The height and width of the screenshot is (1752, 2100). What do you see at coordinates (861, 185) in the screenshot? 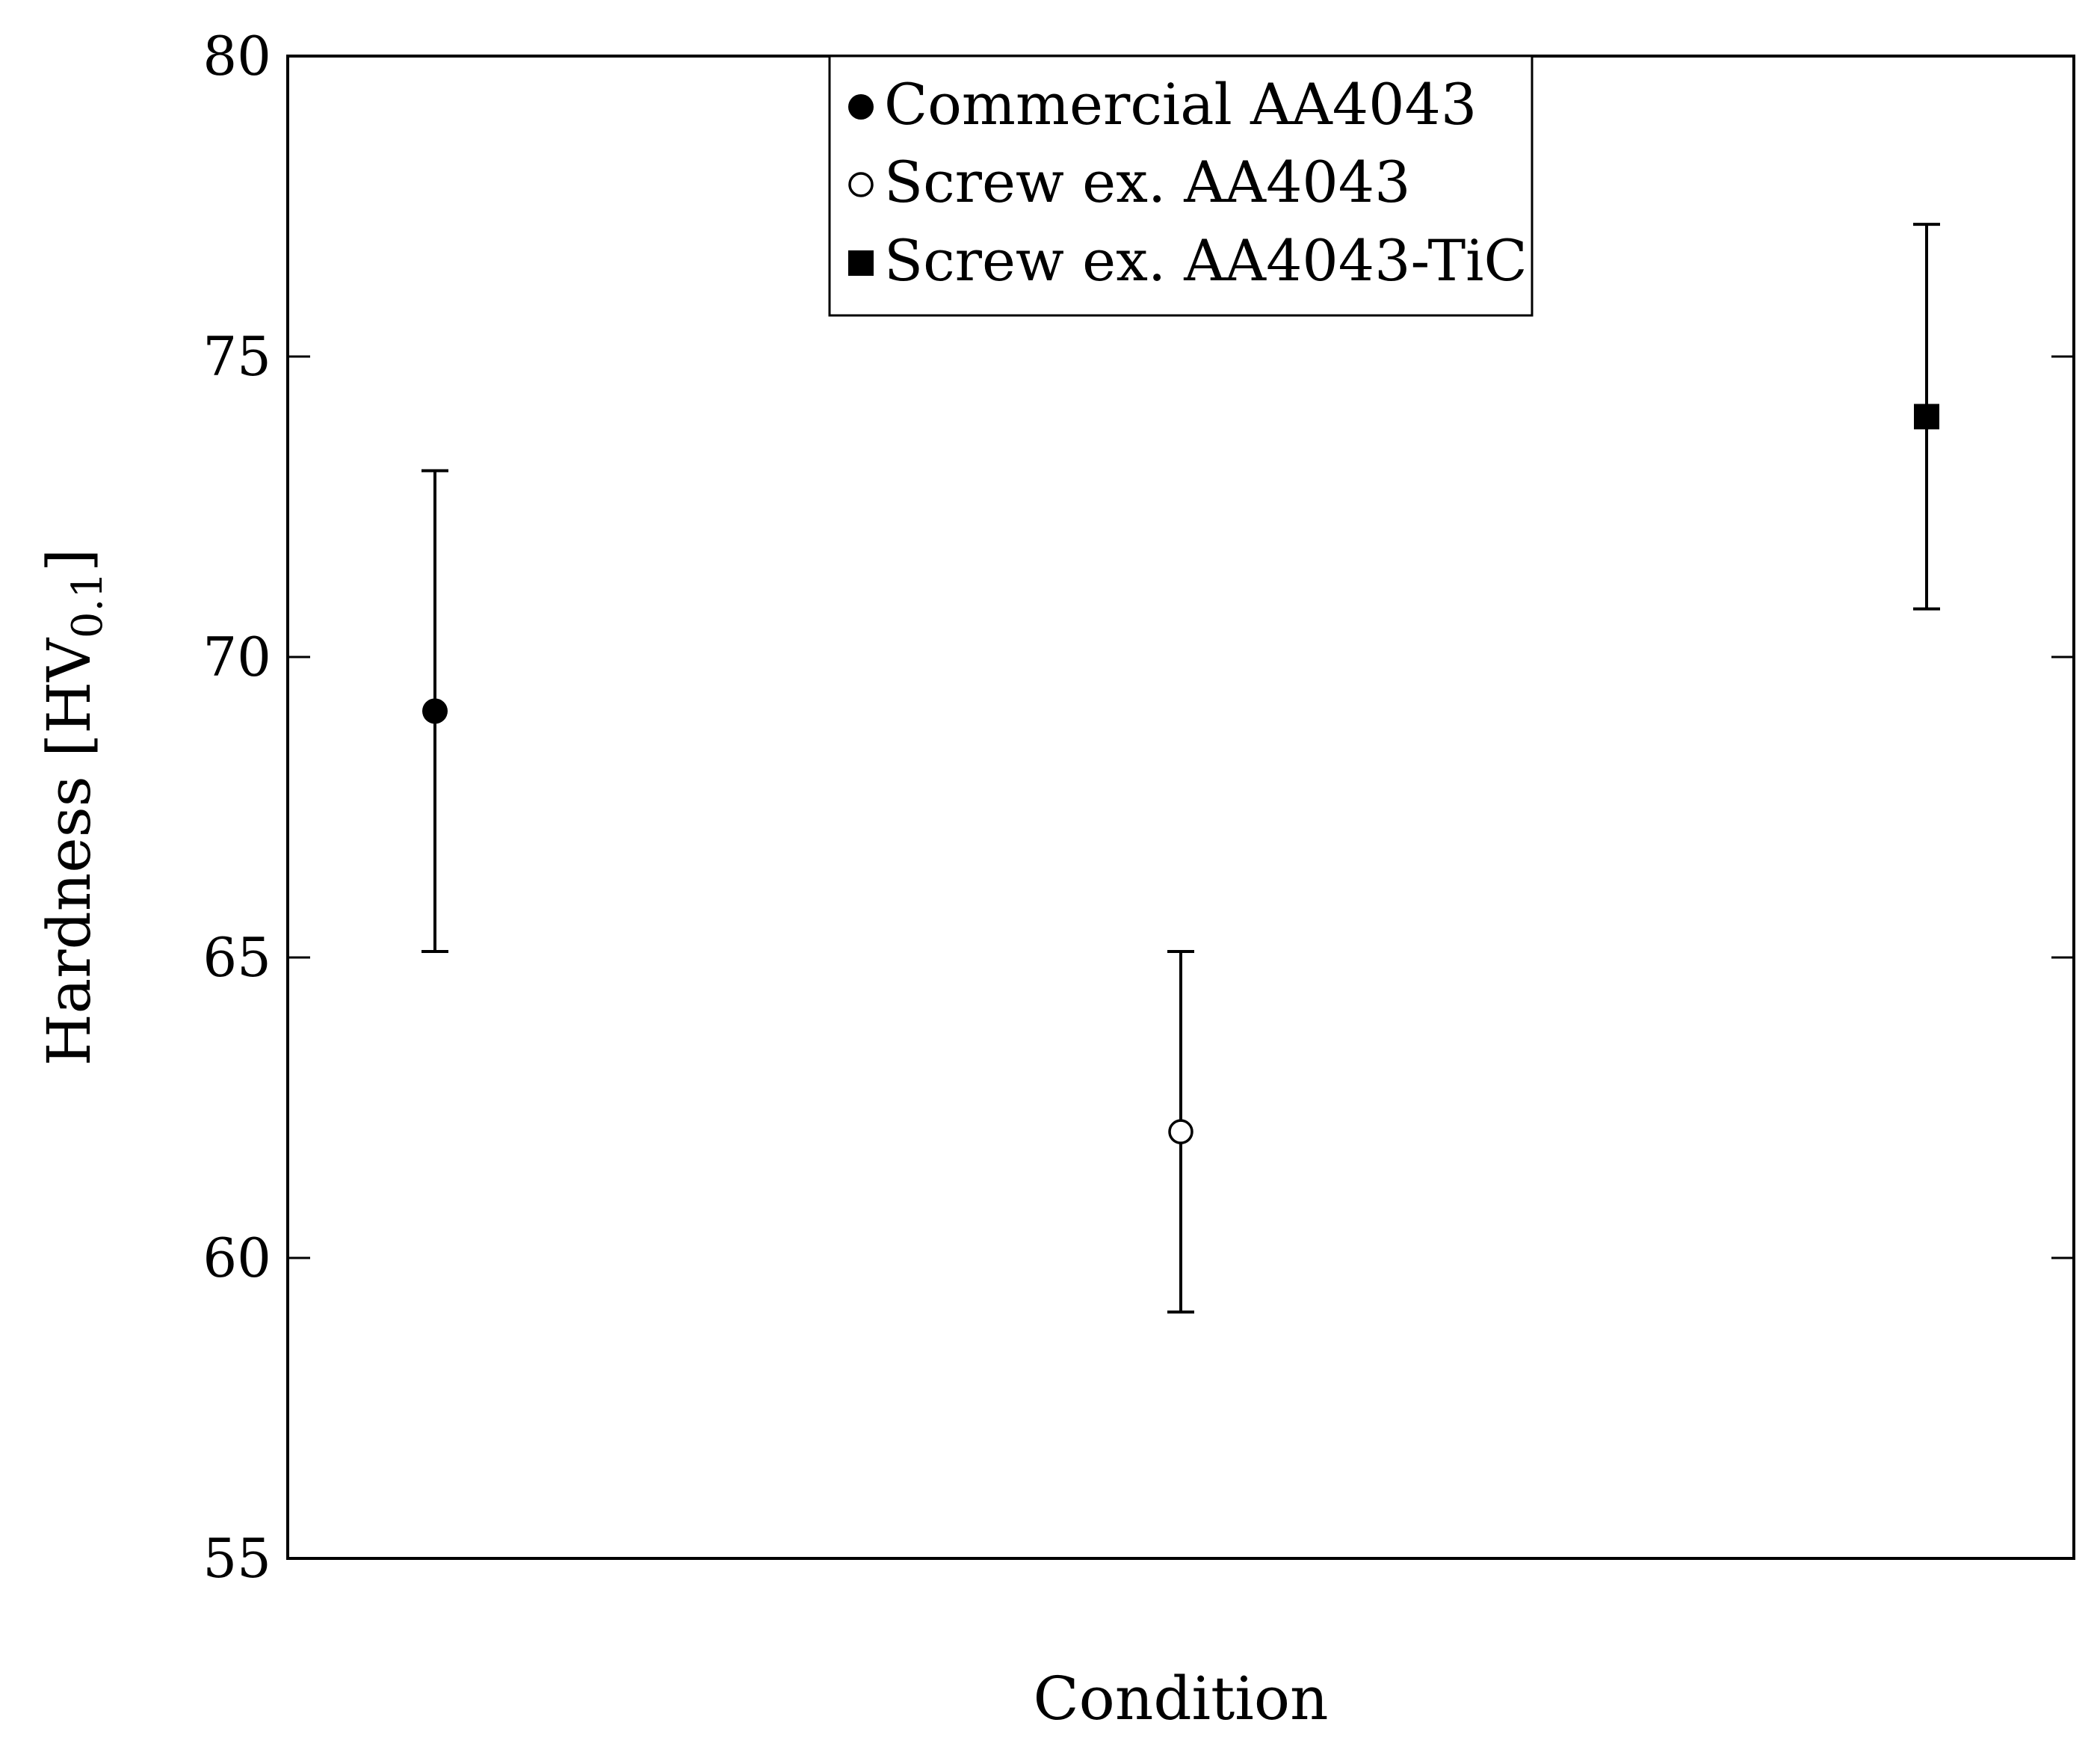
I see `legend-marker-screw` at bounding box center [861, 185].